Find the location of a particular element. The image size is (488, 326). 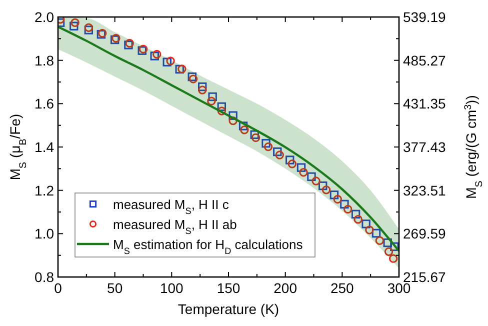

y-tick-label: 1.6 is located at coordinates (44, 104).